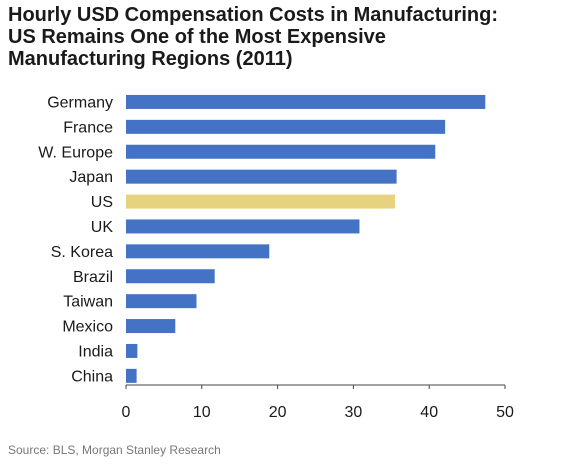  I want to click on category-label: UK, so click(102, 227).